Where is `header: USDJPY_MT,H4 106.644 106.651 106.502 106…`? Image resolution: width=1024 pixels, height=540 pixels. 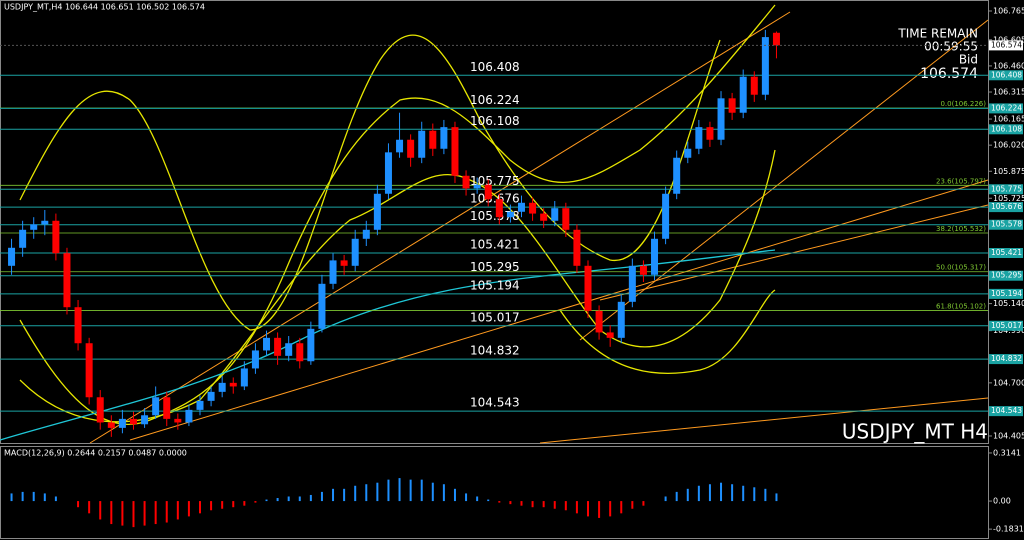
header: USDJPY_MT,H4 106.644 106.651 106.502 106… is located at coordinates (104, 7).